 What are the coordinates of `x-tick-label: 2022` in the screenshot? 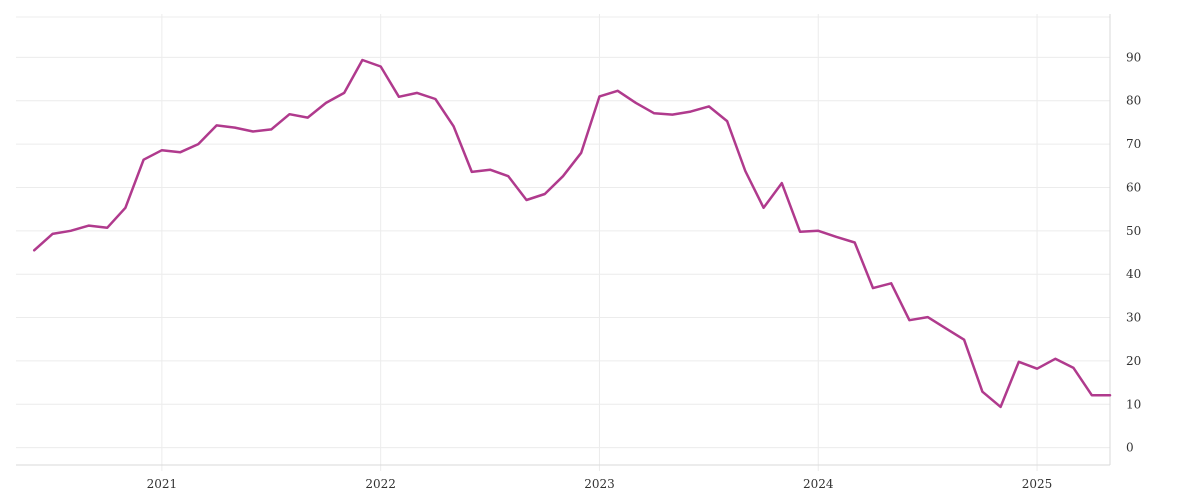 It's located at (380, 484).